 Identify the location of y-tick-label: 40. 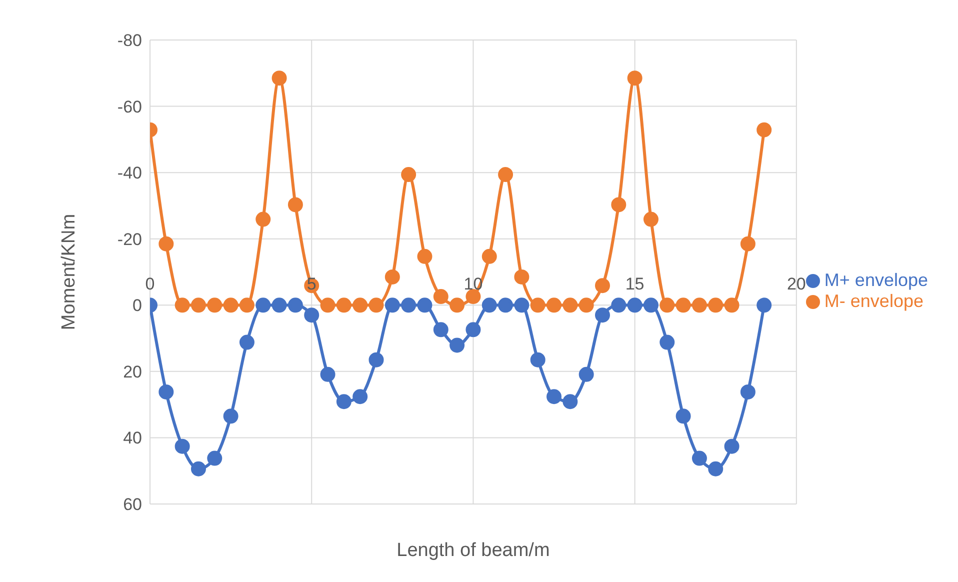
(132, 438).